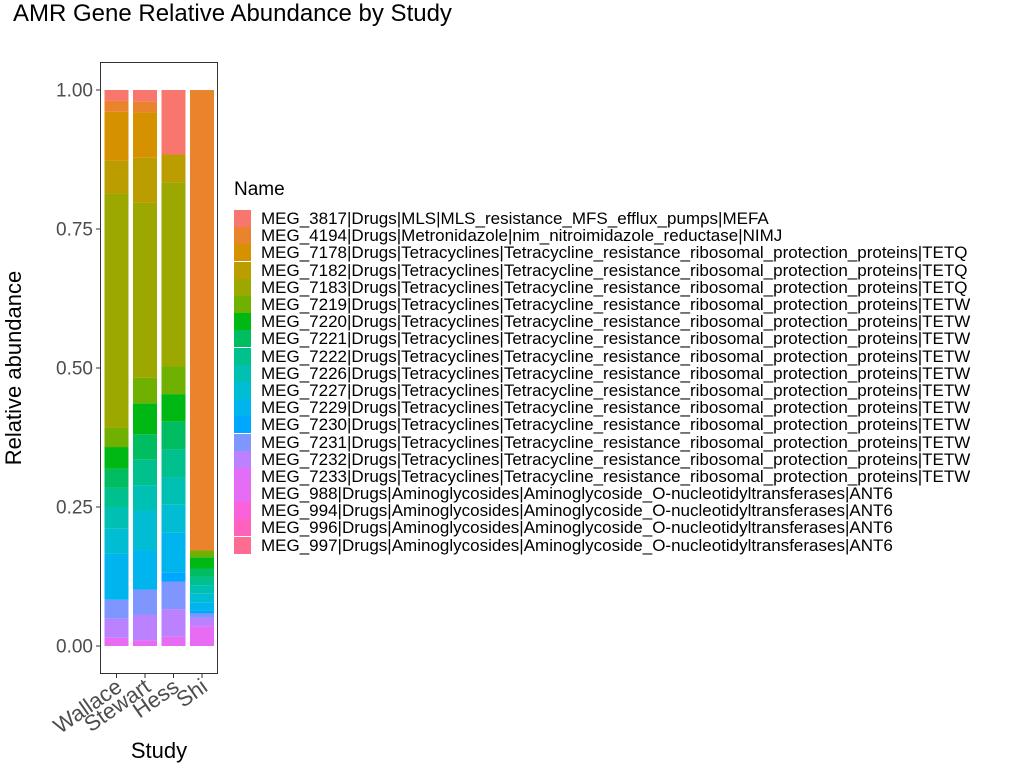 The height and width of the screenshot is (768, 1024). What do you see at coordinates (74, 91) in the screenshot?
I see `y-tick-label: 1.00` at bounding box center [74, 91].